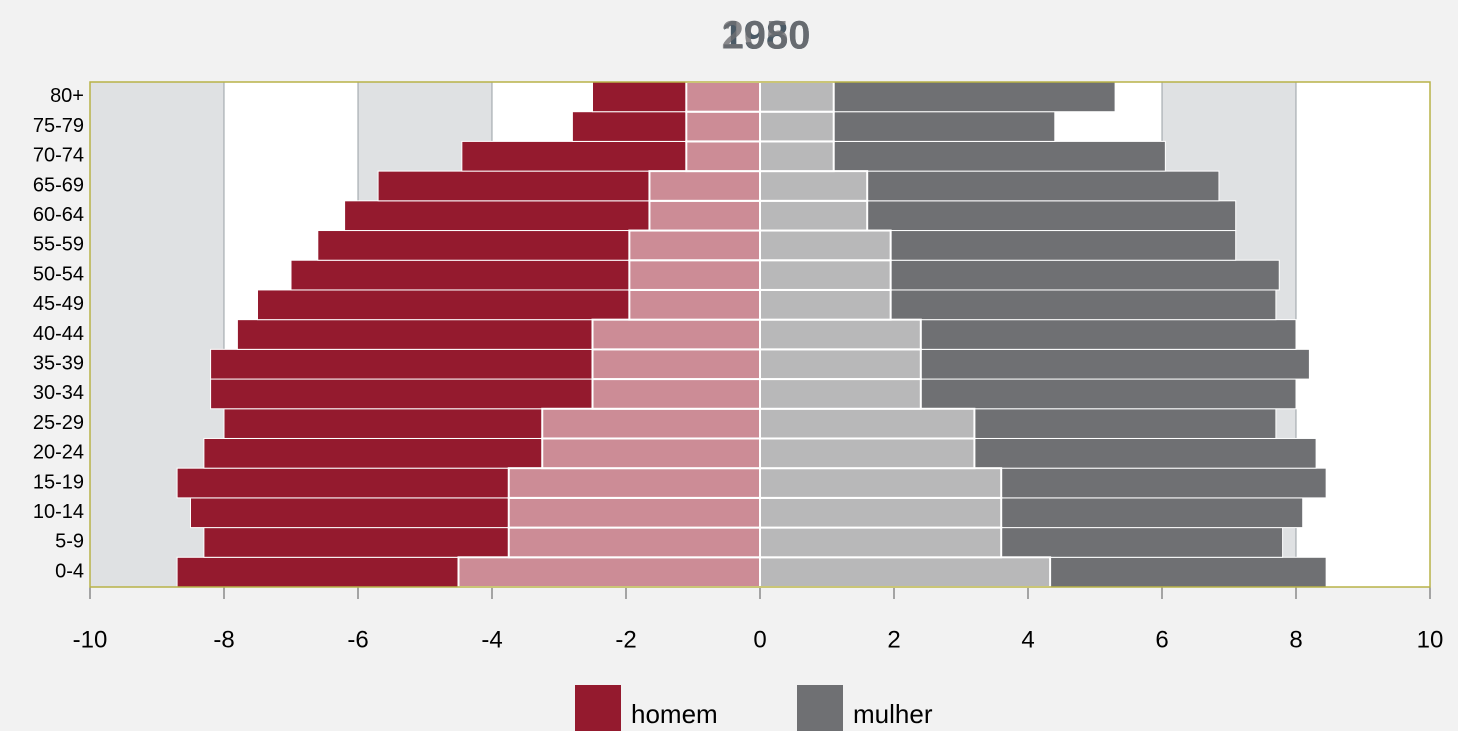 The width and height of the screenshot is (1458, 731). Describe the element at coordinates (625, 639) in the screenshot. I see `x-tick-label: -2` at that location.